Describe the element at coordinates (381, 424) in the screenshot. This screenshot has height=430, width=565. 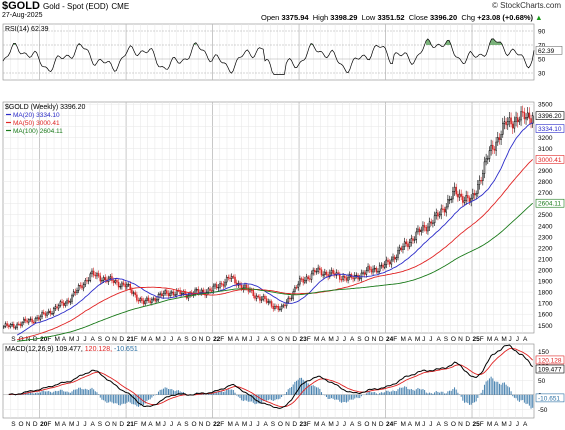
I see `x-tick-label-macd: D` at that location.